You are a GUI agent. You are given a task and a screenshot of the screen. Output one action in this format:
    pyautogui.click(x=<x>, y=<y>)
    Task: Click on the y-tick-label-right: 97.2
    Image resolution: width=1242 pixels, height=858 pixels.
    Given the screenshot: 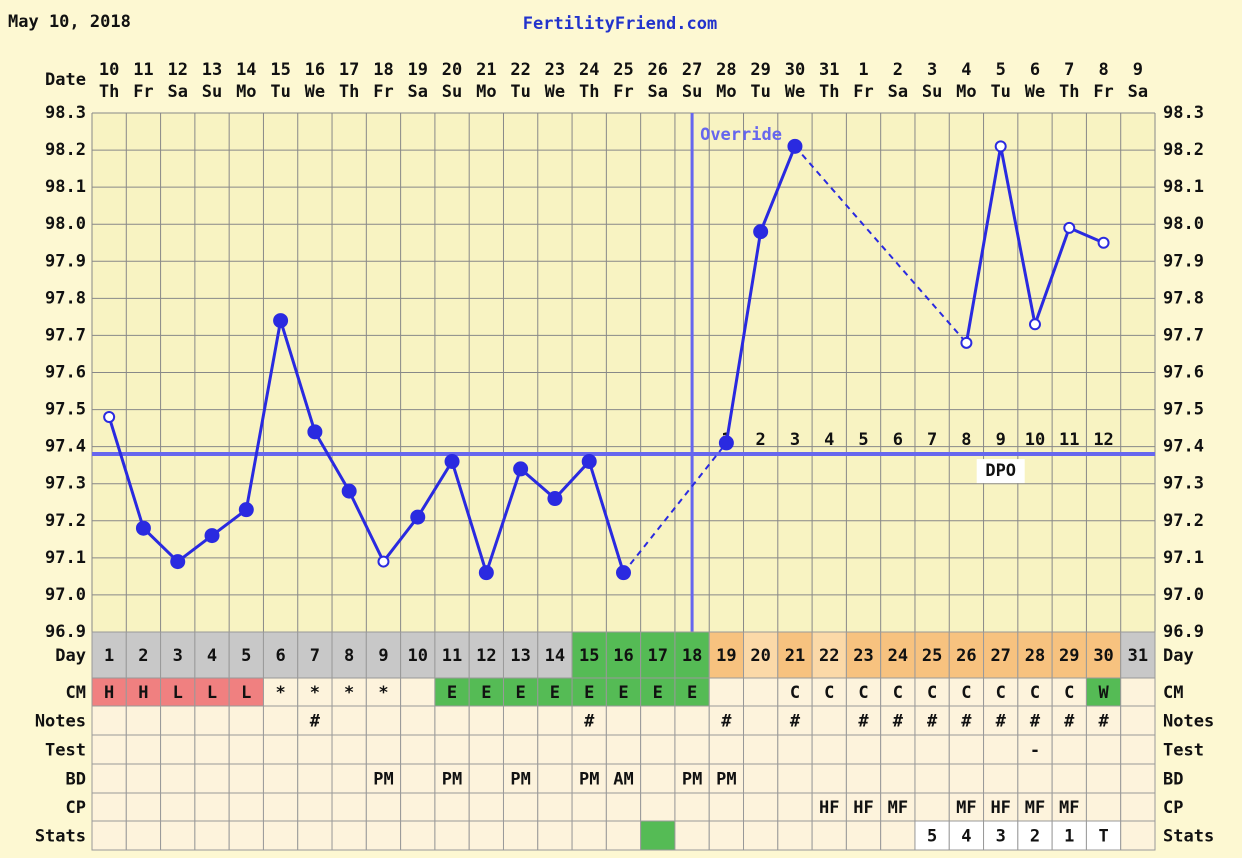 What is the action you would take?
    pyautogui.click(x=1183, y=521)
    